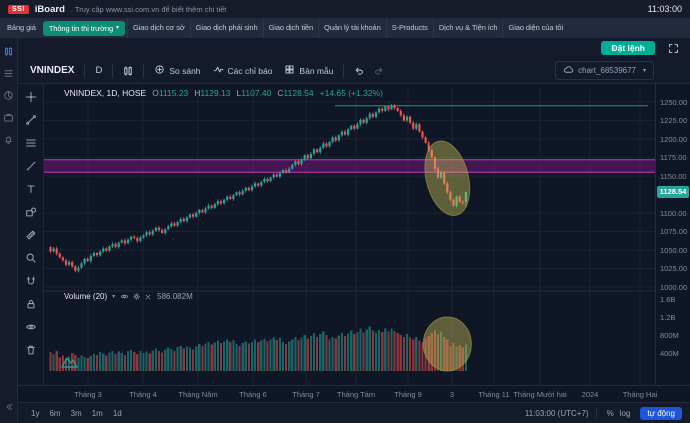  What do you see at coordinates (467, 28) in the screenshot?
I see `nav-item-7: Dịch vụ & Tiện ích` at bounding box center [467, 28].